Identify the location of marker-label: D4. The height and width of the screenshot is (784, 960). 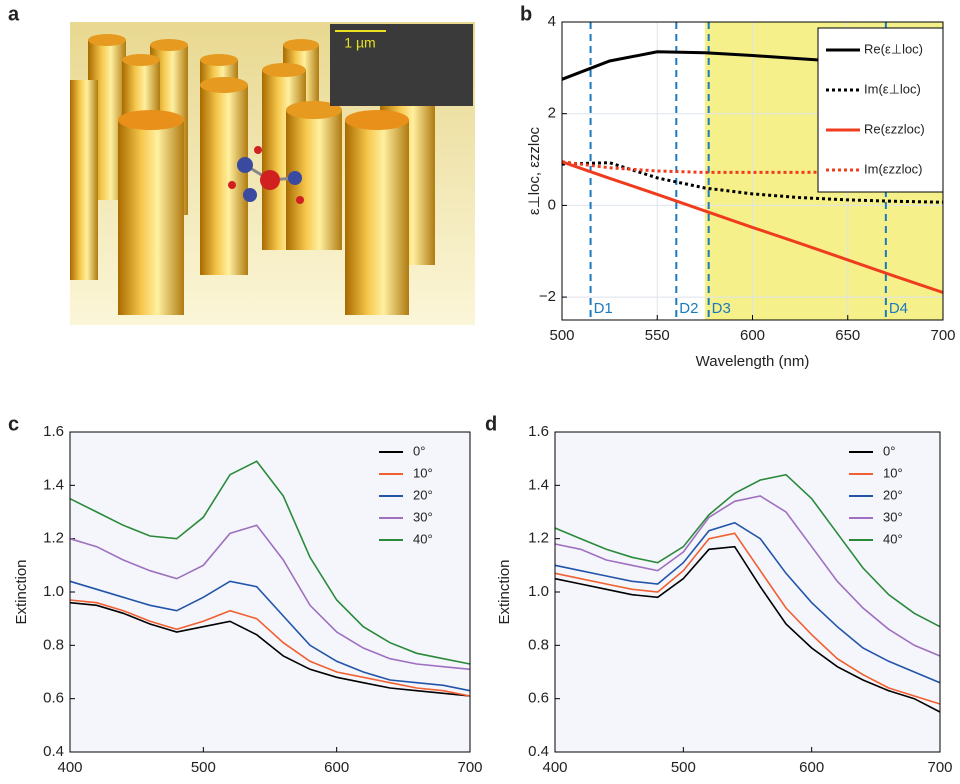
(898, 308).